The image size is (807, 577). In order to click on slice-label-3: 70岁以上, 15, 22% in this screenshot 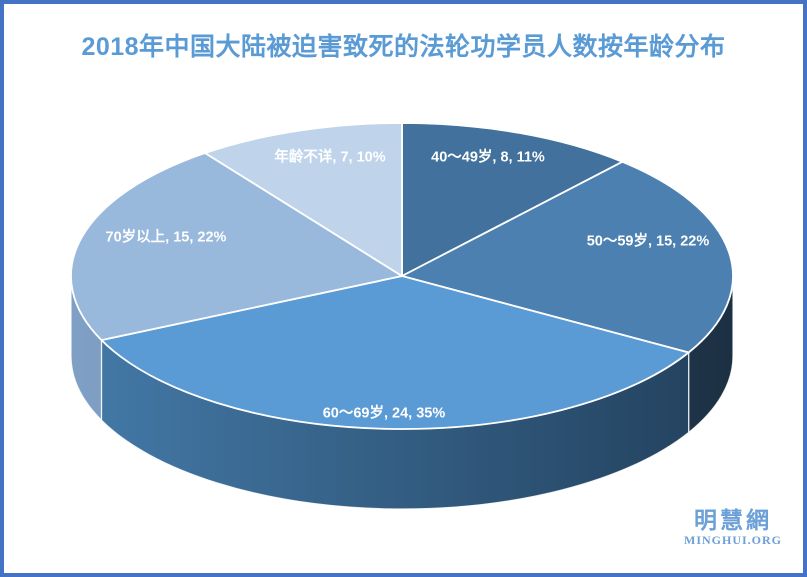, I will do `click(166, 237)`.